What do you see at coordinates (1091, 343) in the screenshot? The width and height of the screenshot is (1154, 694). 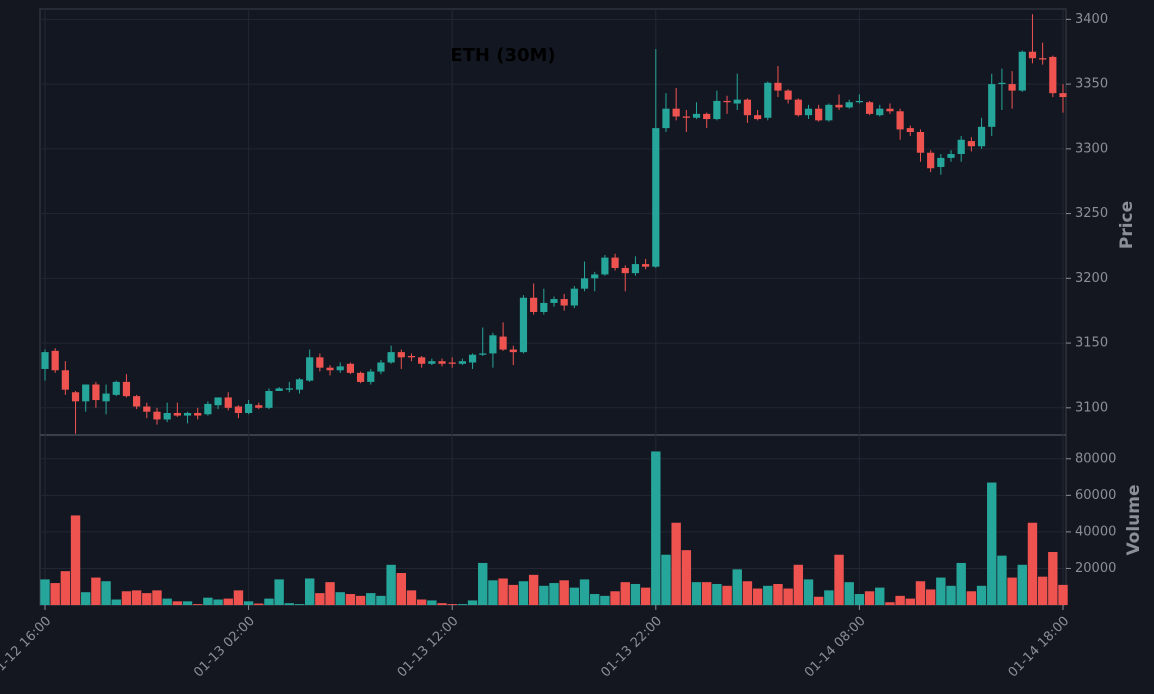 I see `y-tick-label: 3150` at bounding box center [1091, 343].